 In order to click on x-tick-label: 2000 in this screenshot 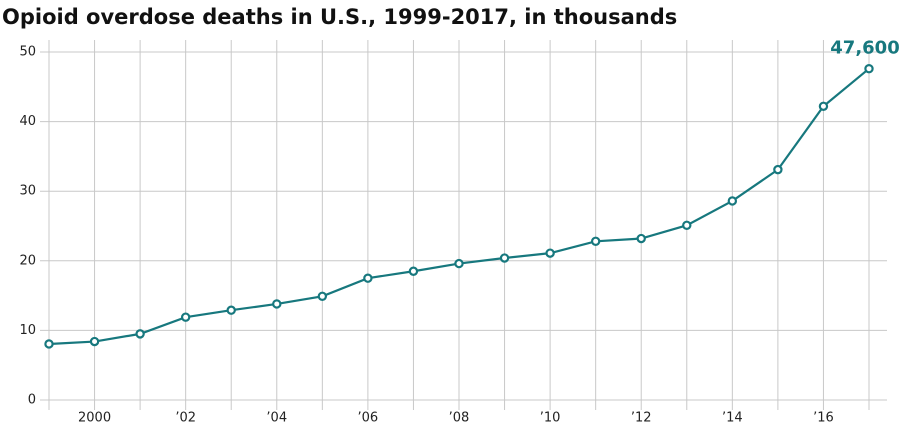, I will do `click(94, 418)`.